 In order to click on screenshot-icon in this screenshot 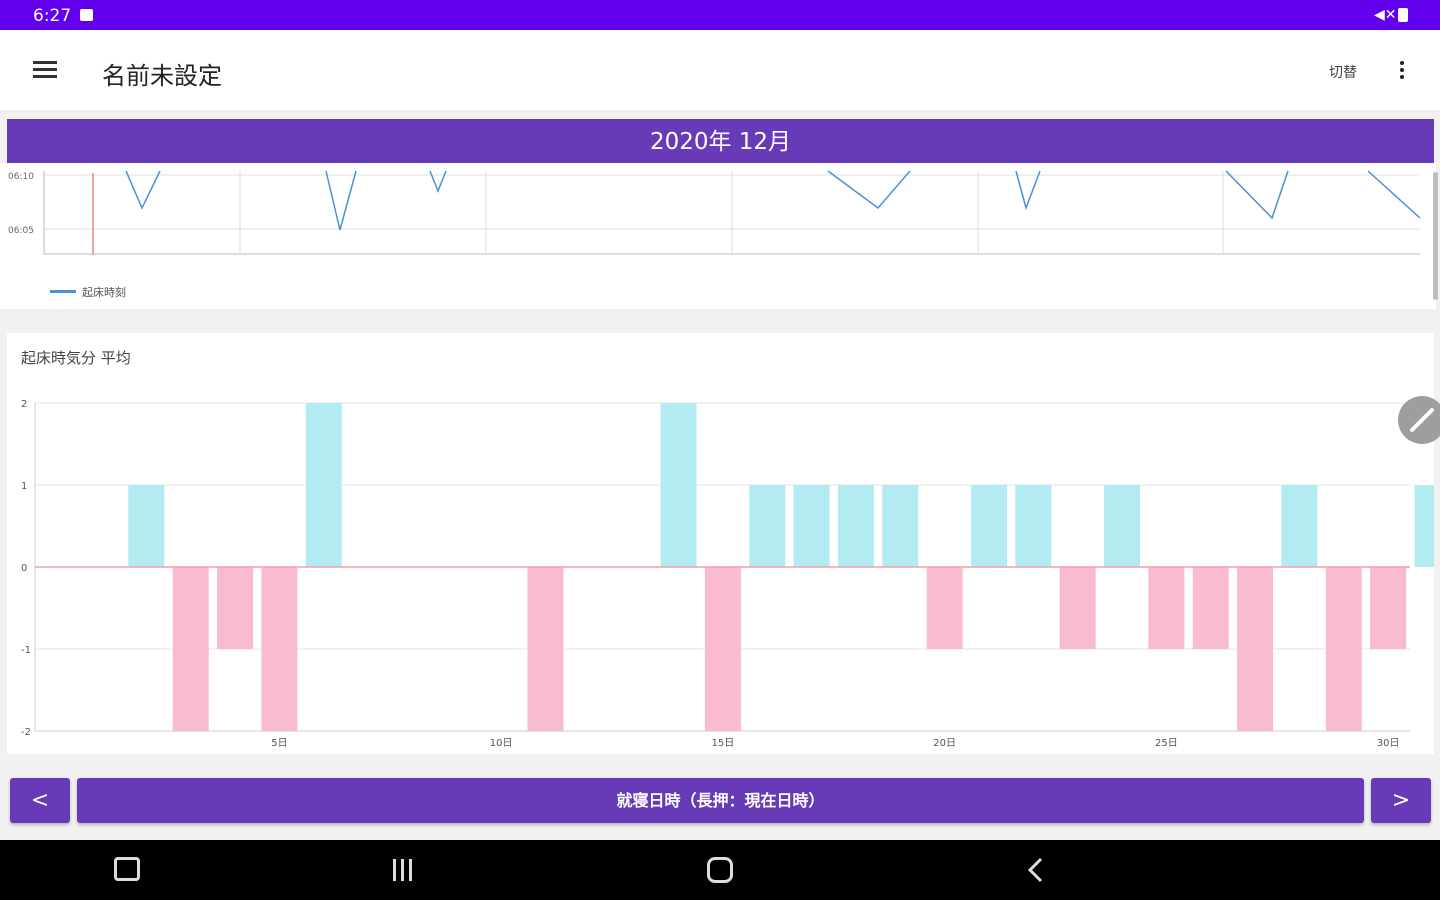, I will do `click(127, 869)`.